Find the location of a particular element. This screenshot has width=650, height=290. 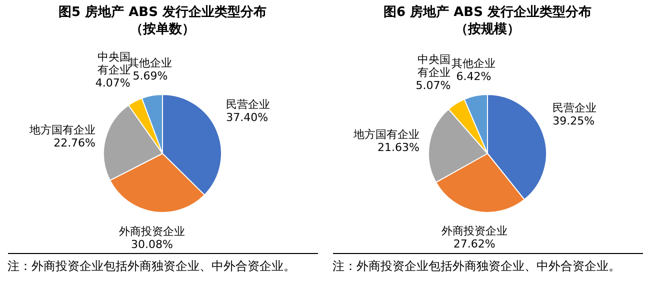

data-label: 22.76% is located at coordinates (75, 143).